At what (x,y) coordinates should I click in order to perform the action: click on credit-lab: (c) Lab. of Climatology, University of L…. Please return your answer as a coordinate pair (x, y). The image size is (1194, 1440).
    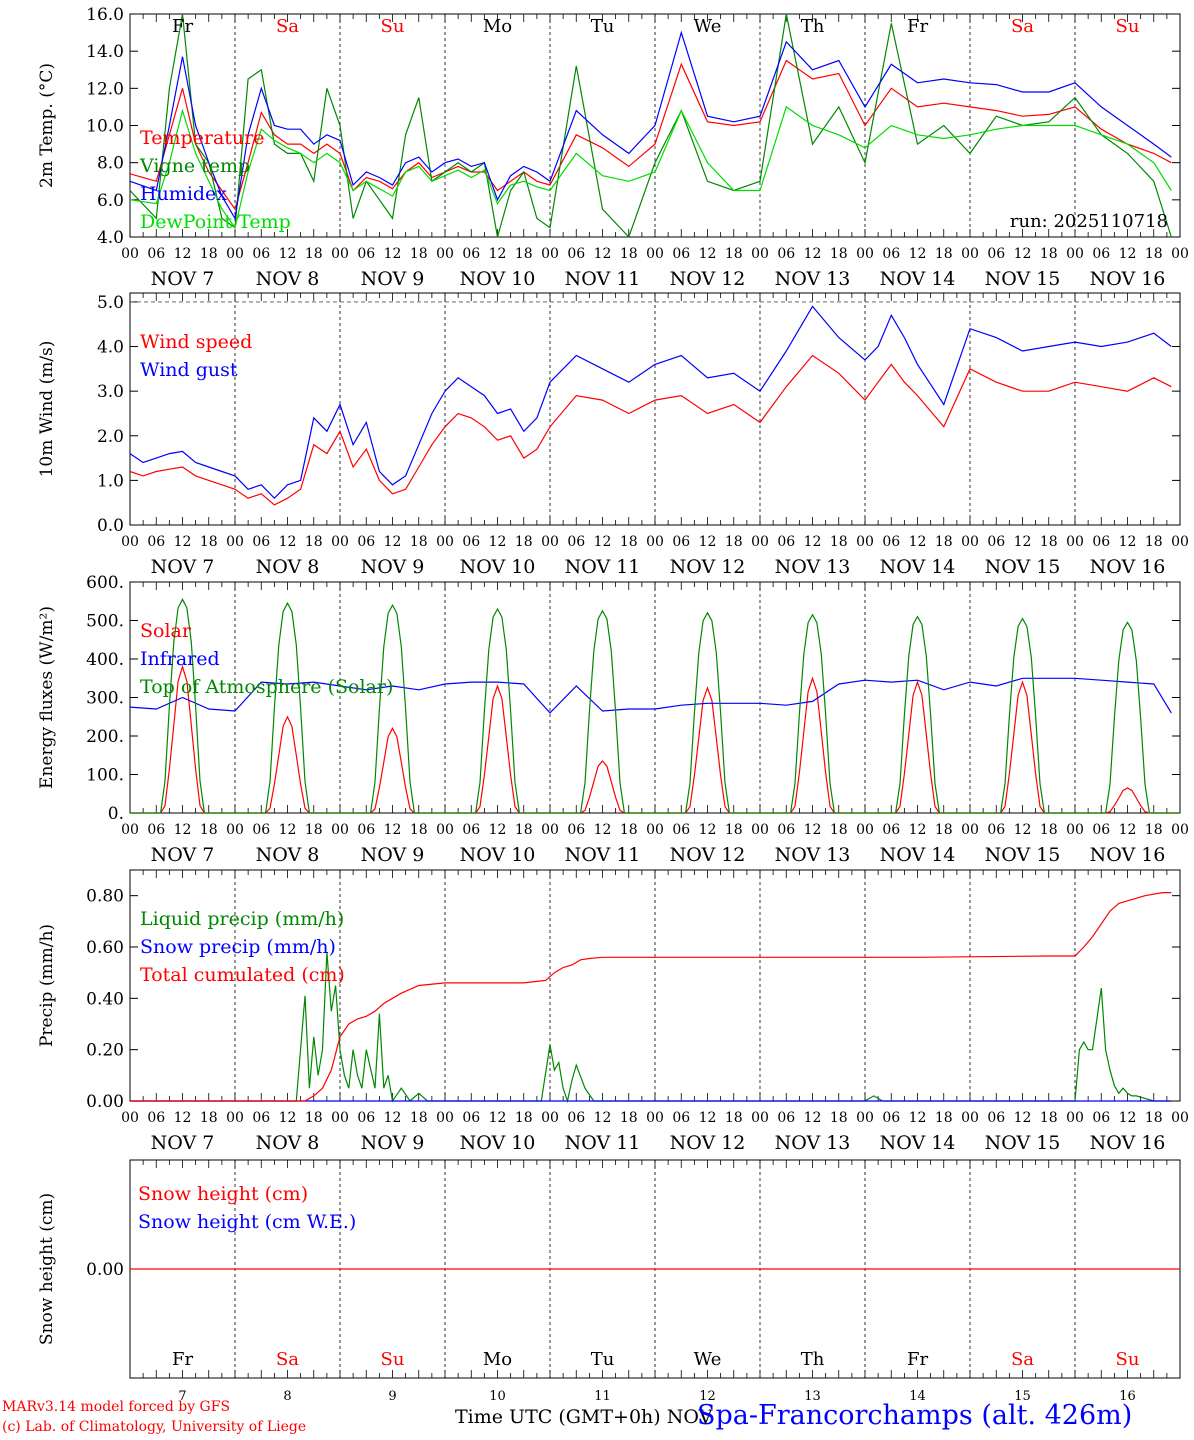
    Looking at the image, I should click on (154, 1427).